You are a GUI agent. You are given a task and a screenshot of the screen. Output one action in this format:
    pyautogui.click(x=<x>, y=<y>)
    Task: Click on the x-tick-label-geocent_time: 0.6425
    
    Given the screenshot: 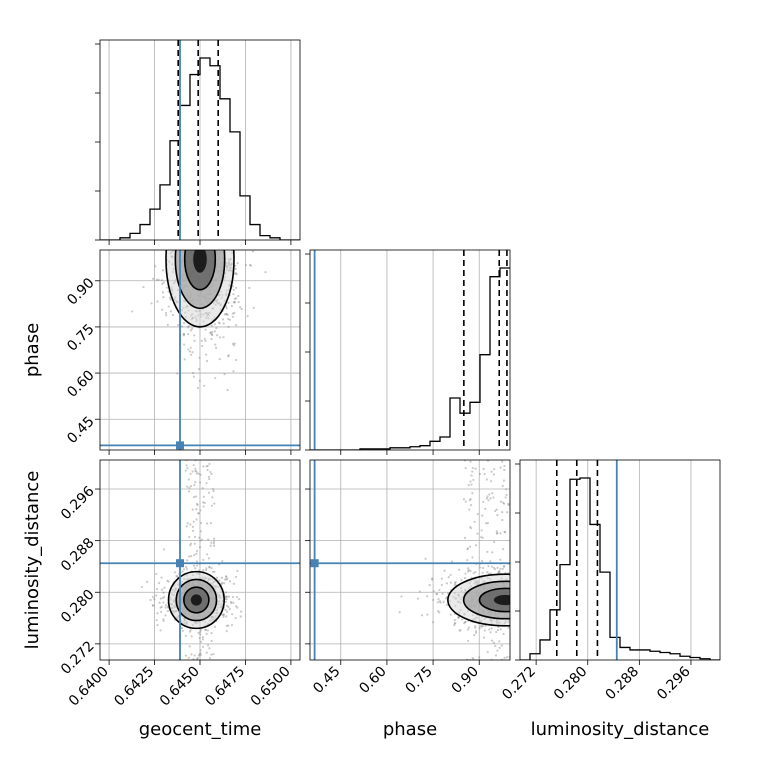 What is the action you would take?
    pyautogui.click(x=134, y=687)
    